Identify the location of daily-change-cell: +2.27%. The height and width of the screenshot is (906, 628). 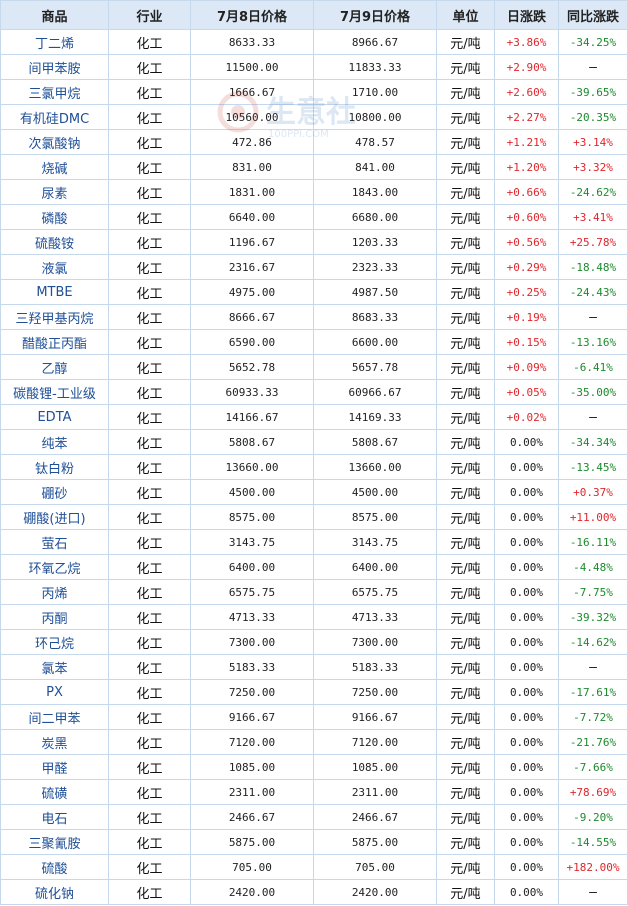
(526, 117).